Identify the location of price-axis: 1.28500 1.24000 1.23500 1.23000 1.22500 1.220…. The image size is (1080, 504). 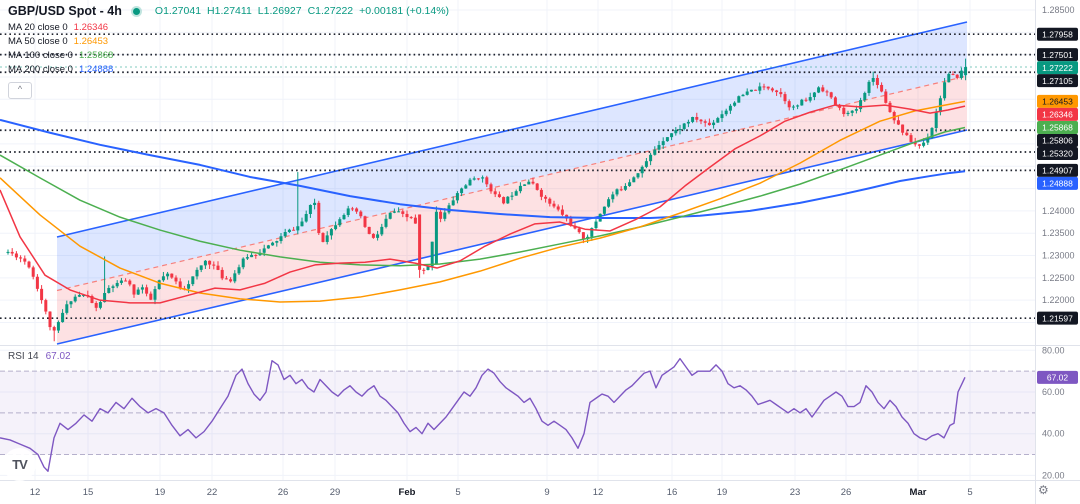
(1057, 242).